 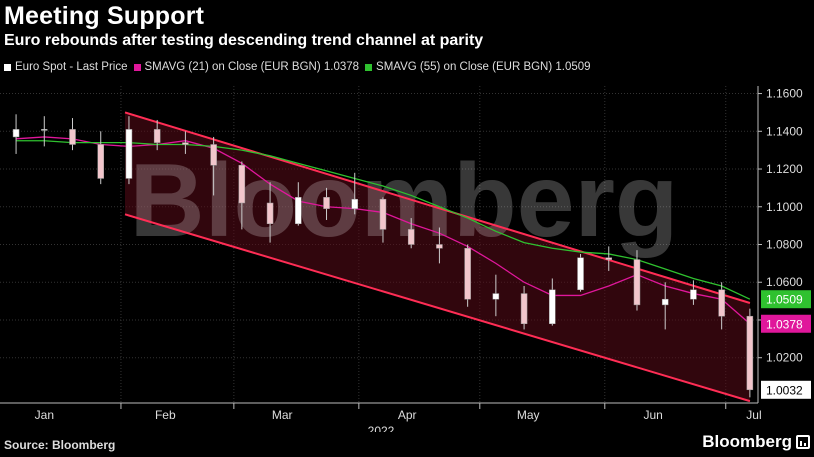 I want to click on x-tick-label: Jun, so click(x=652, y=415).